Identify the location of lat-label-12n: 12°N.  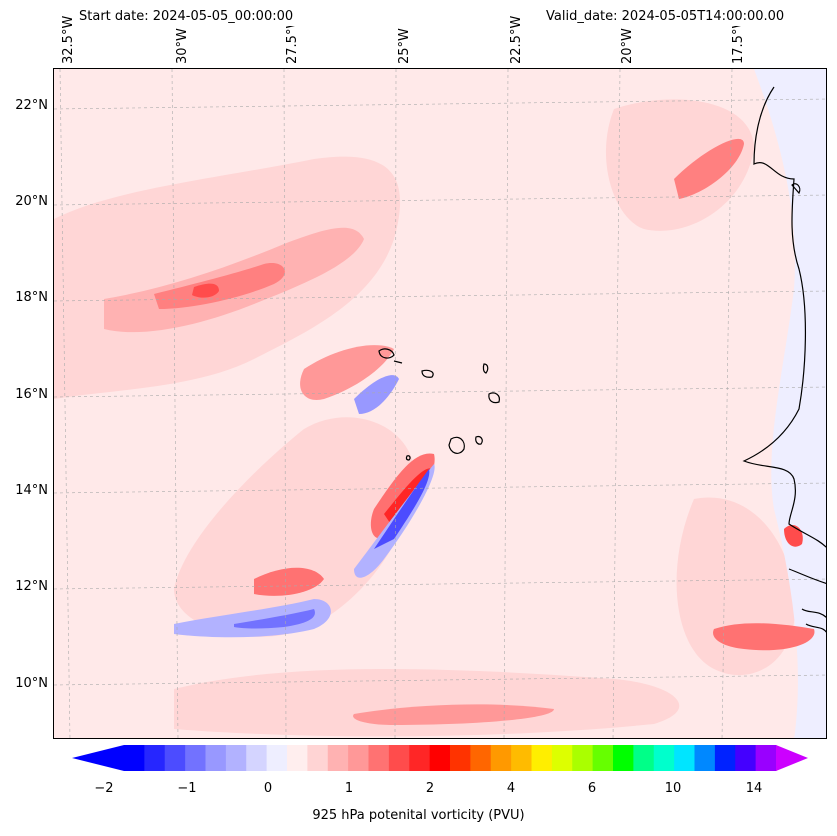
(31, 586).